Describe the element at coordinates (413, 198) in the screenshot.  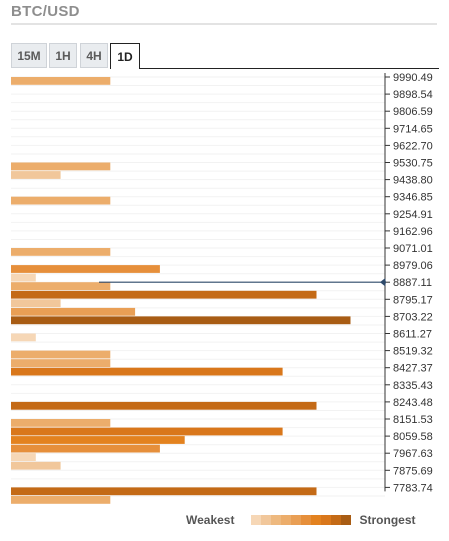
I see `price-level-label: 9346.85` at that location.